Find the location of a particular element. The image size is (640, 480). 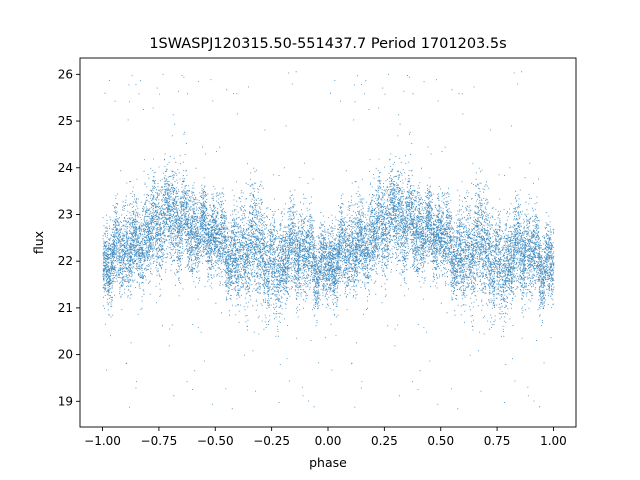

x-axis-label: phase is located at coordinates (328, 462).